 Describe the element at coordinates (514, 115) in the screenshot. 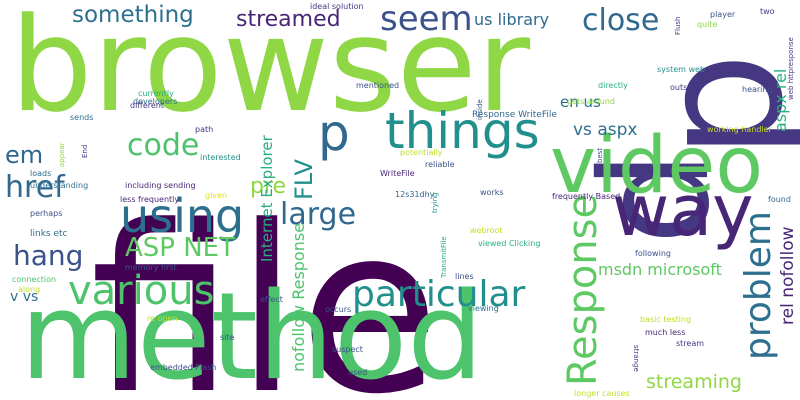

I see `word: Response WriteFile` at that location.